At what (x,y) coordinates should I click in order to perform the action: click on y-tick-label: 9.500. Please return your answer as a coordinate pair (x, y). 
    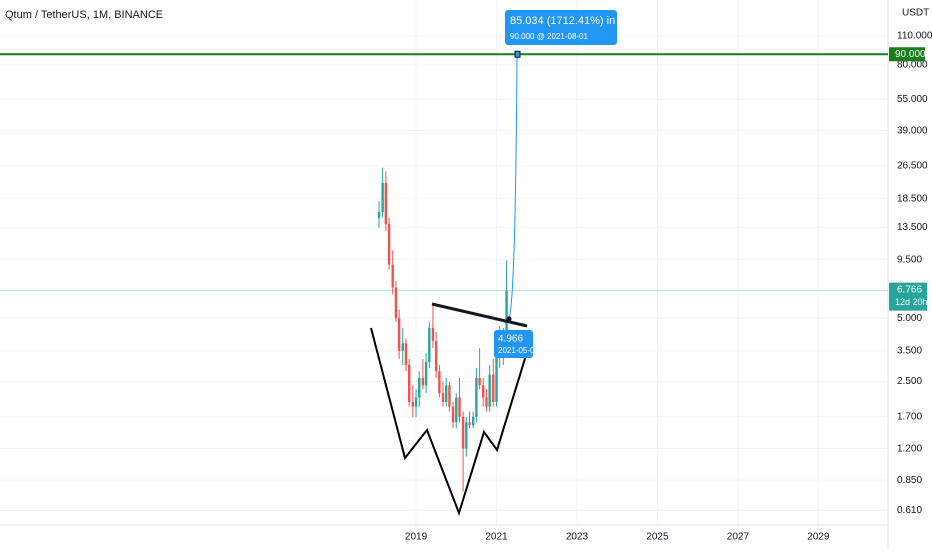
    Looking at the image, I should click on (909, 259).